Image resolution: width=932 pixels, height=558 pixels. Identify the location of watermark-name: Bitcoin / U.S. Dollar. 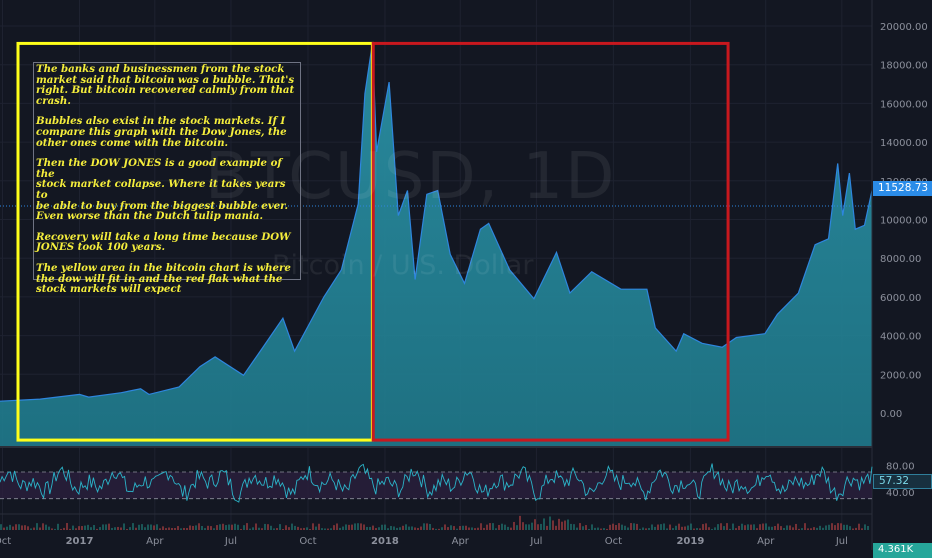
(403, 265).